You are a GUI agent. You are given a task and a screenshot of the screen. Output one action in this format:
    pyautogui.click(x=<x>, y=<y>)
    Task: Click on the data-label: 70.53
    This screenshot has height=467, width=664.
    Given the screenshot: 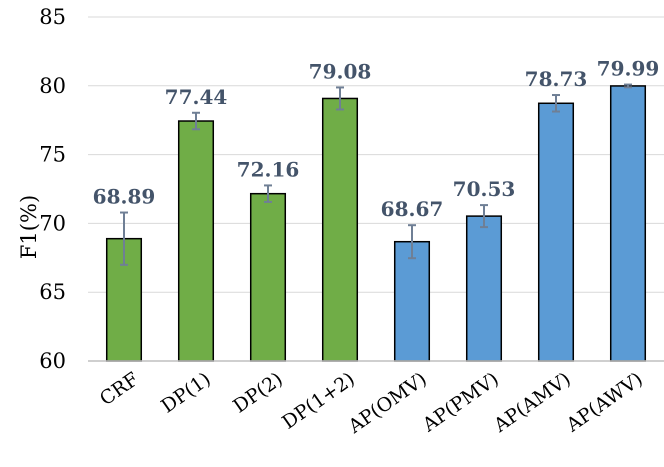 What is the action you would take?
    pyautogui.click(x=484, y=189)
    